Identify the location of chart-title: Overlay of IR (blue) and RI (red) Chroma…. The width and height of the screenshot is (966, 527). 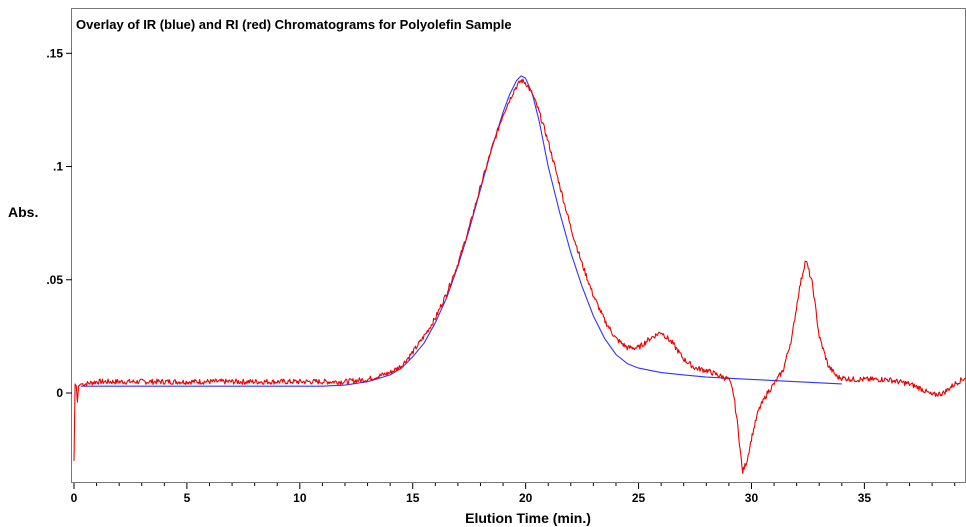
(294, 24).